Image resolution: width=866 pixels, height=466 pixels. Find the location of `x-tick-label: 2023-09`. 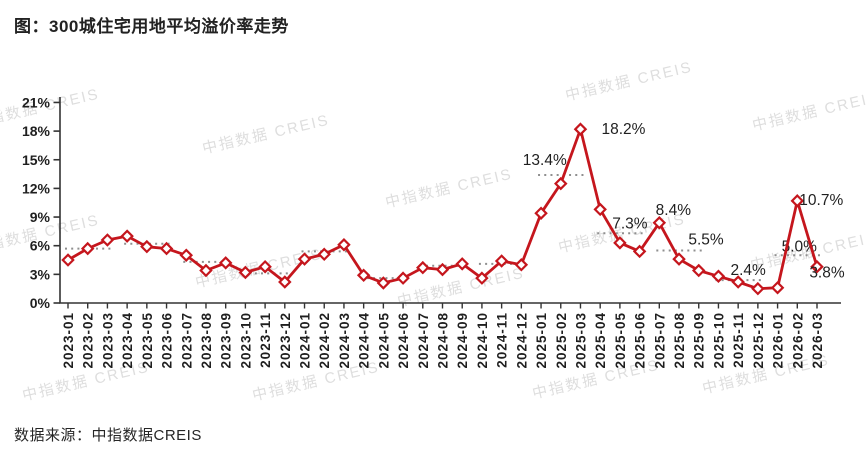

x-tick-label: 2023-09 is located at coordinates (226, 340).